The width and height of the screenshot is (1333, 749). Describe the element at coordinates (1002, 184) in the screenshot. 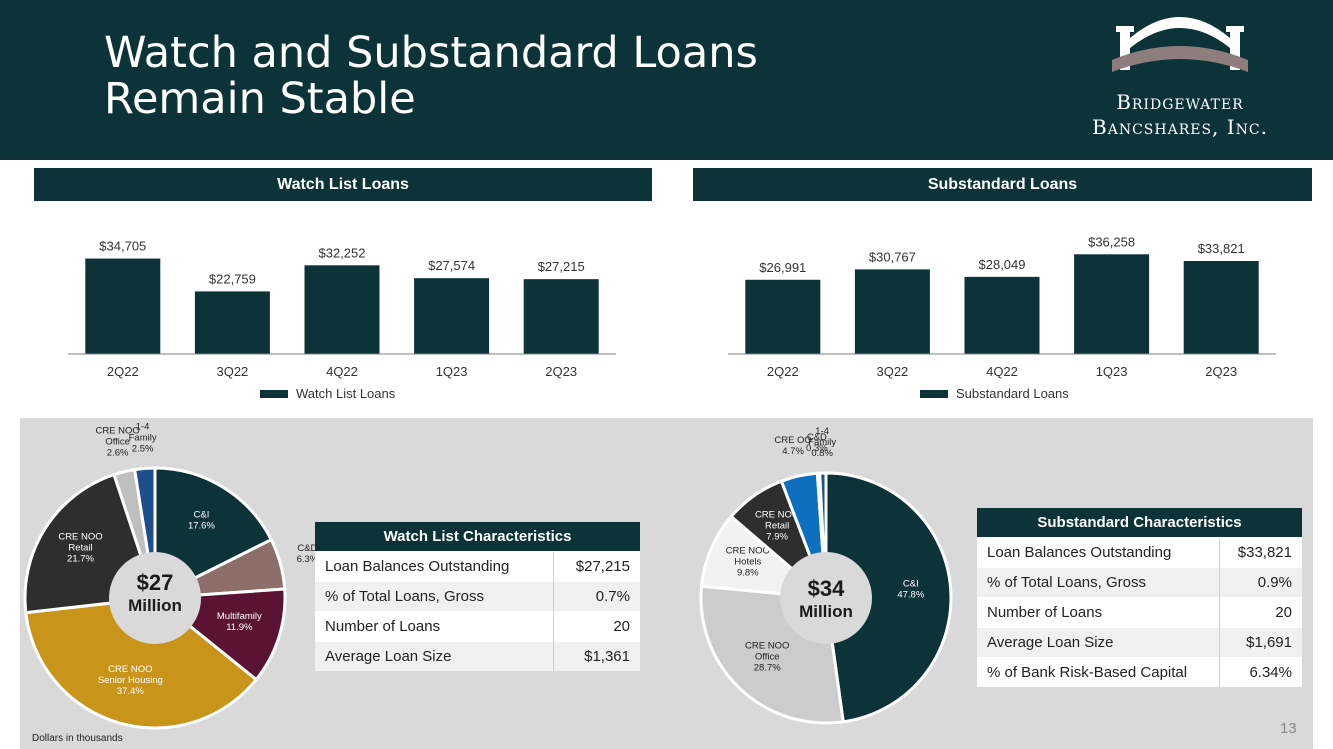

I see `substandard-chart-title: Substandard Loans` at that location.